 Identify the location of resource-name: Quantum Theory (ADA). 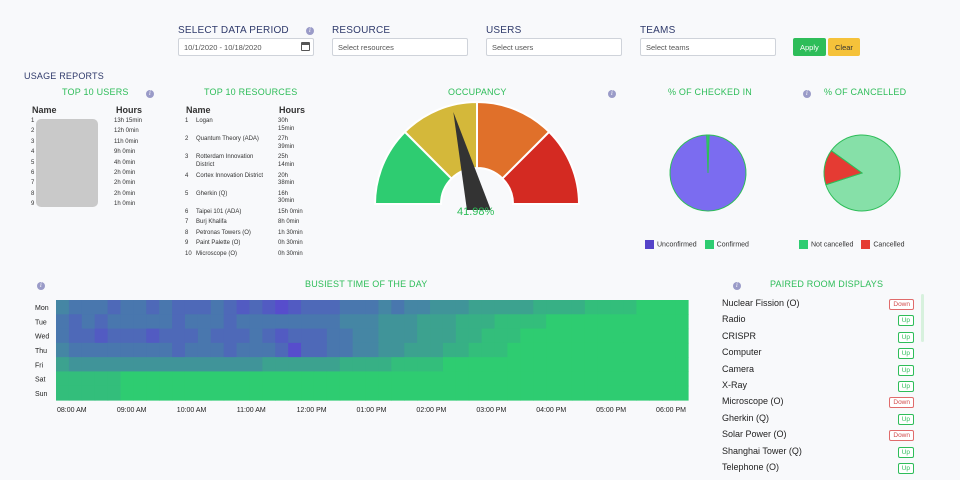
(227, 139).